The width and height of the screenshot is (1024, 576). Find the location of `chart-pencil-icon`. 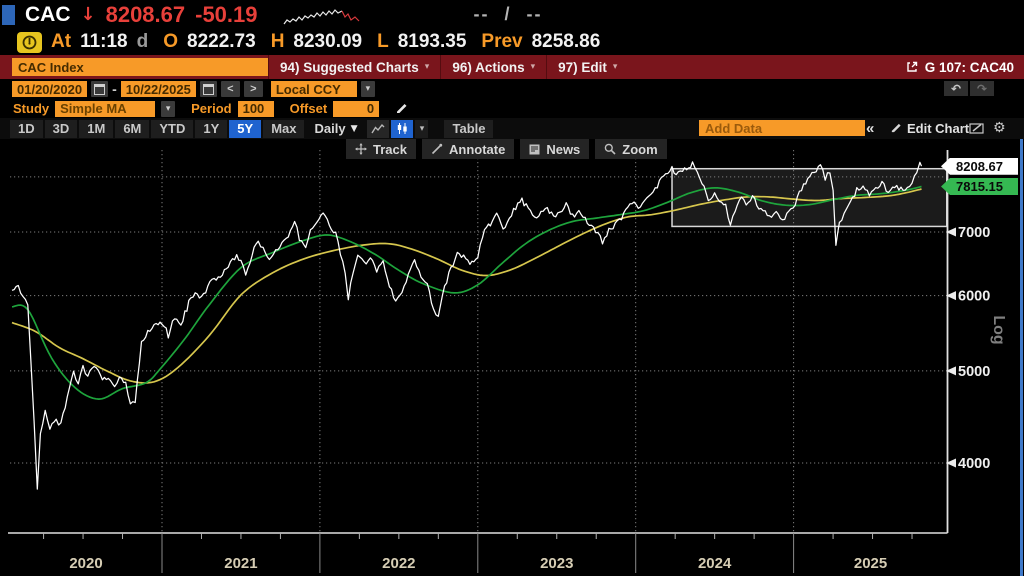

chart-pencil-icon is located at coordinates (976, 128).